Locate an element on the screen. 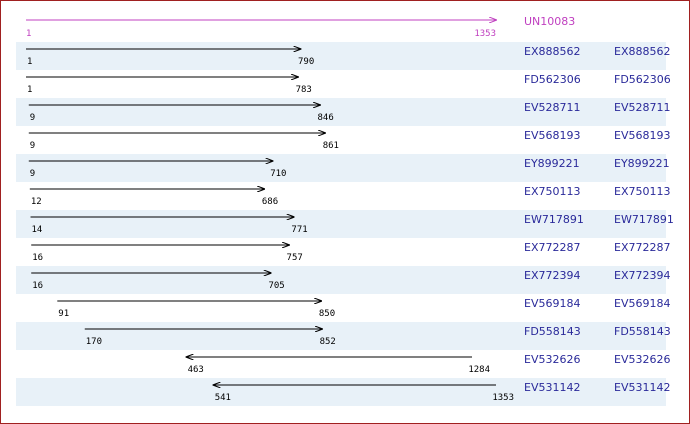  end-label: 757 is located at coordinates (295, 258).